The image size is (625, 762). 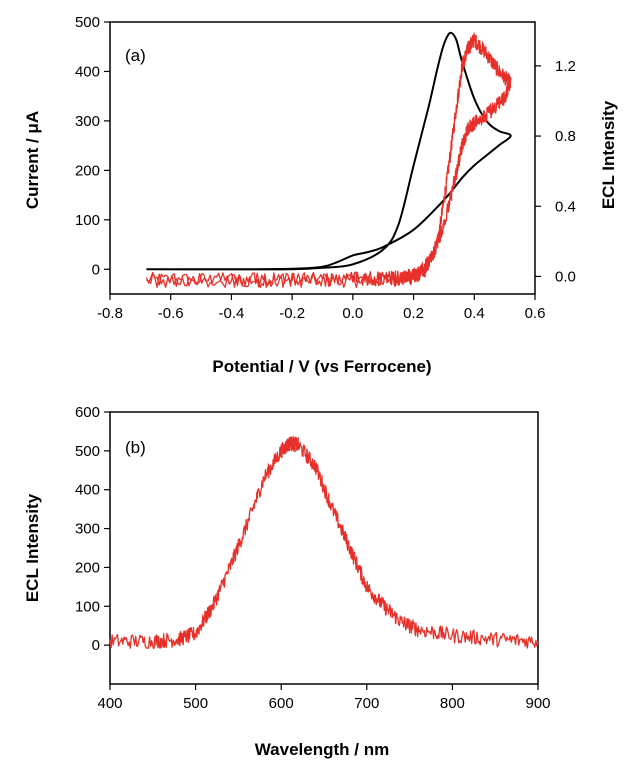 What do you see at coordinates (195, 703) in the screenshot?
I see `x-tick-label: 500` at bounding box center [195, 703].